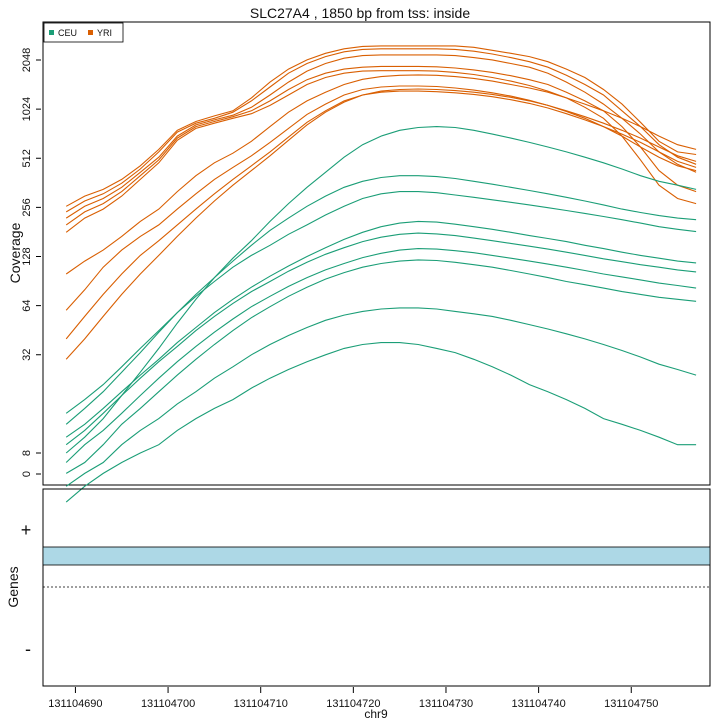 This screenshot has width=720, height=720. What do you see at coordinates (376, 556) in the screenshot?
I see `gene-strand-bar` at bounding box center [376, 556].